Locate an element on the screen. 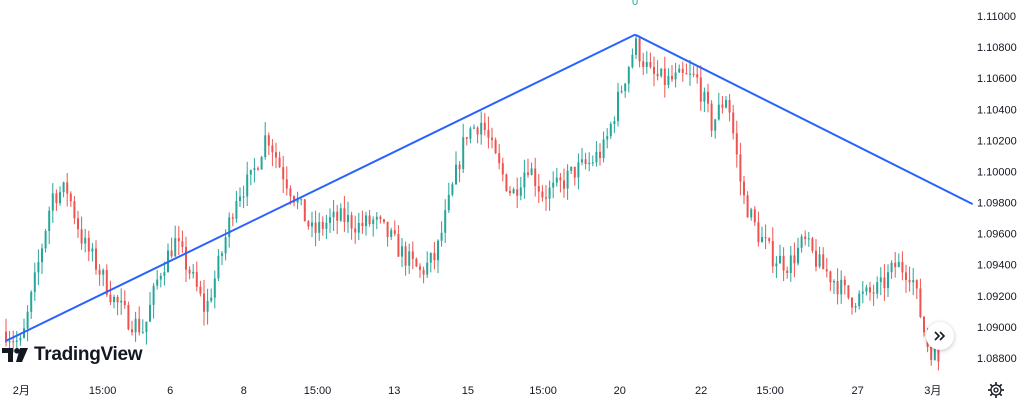 The image size is (1024, 403). trendline is located at coordinates (804, 119).